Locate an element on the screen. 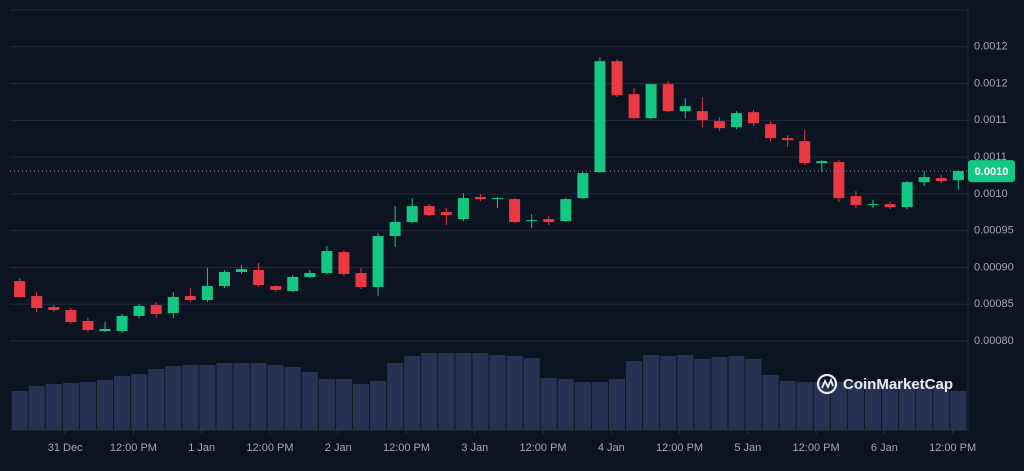  watermark-logo-mark is located at coordinates (827, 383).